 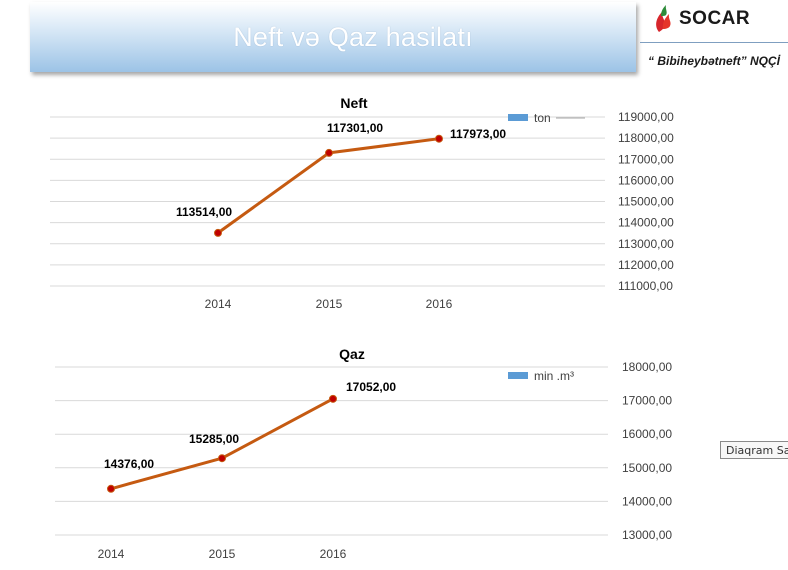 I want to click on legend-label: min .m³, so click(x=554, y=376).